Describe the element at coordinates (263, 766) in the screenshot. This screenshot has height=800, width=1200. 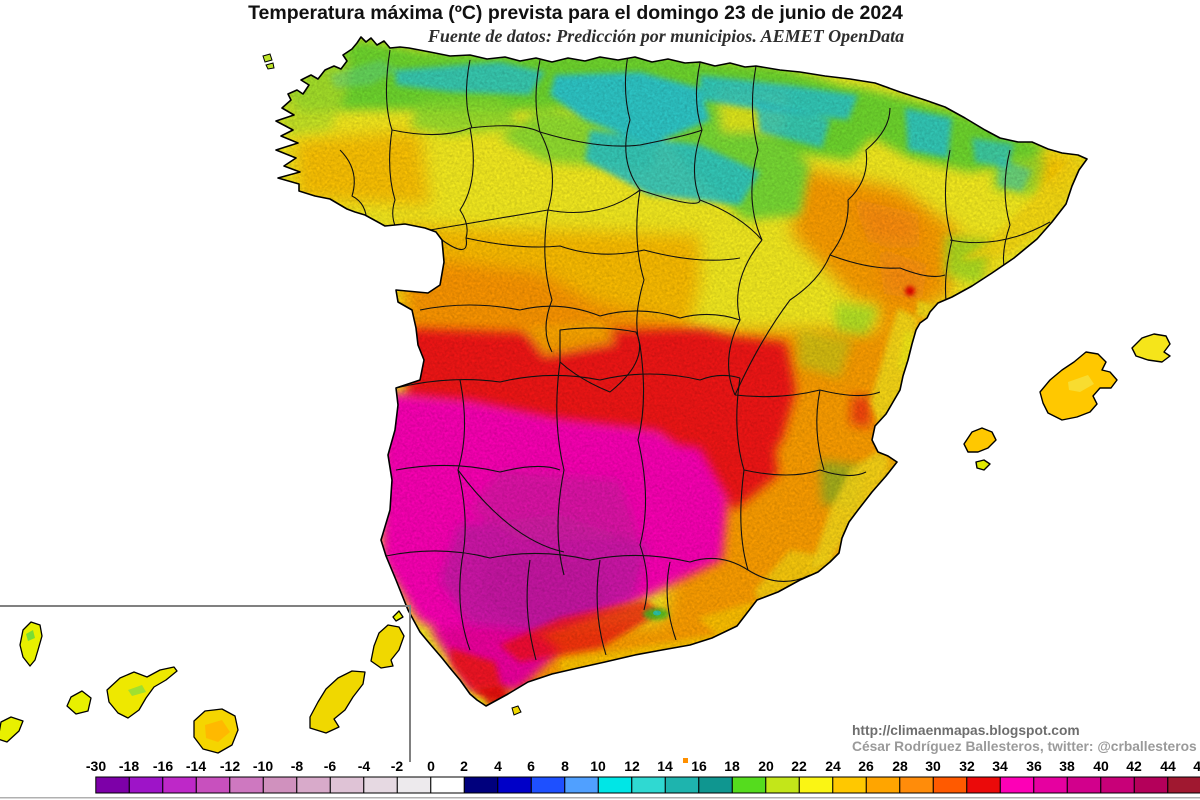
I see `svg-text: -10` at that location.